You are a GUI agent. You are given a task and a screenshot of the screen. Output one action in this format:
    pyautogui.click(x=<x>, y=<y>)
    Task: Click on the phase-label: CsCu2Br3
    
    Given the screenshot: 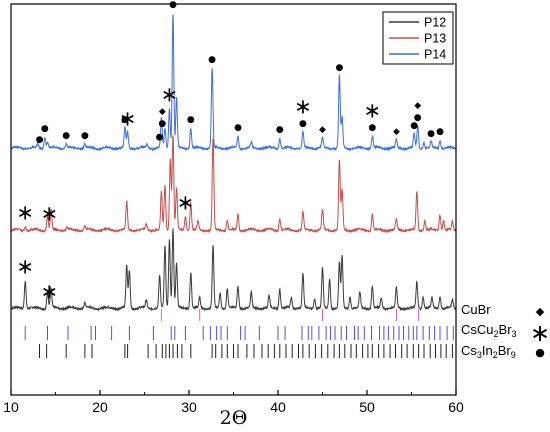 What is the action you would take?
    pyautogui.click(x=489, y=330)
    